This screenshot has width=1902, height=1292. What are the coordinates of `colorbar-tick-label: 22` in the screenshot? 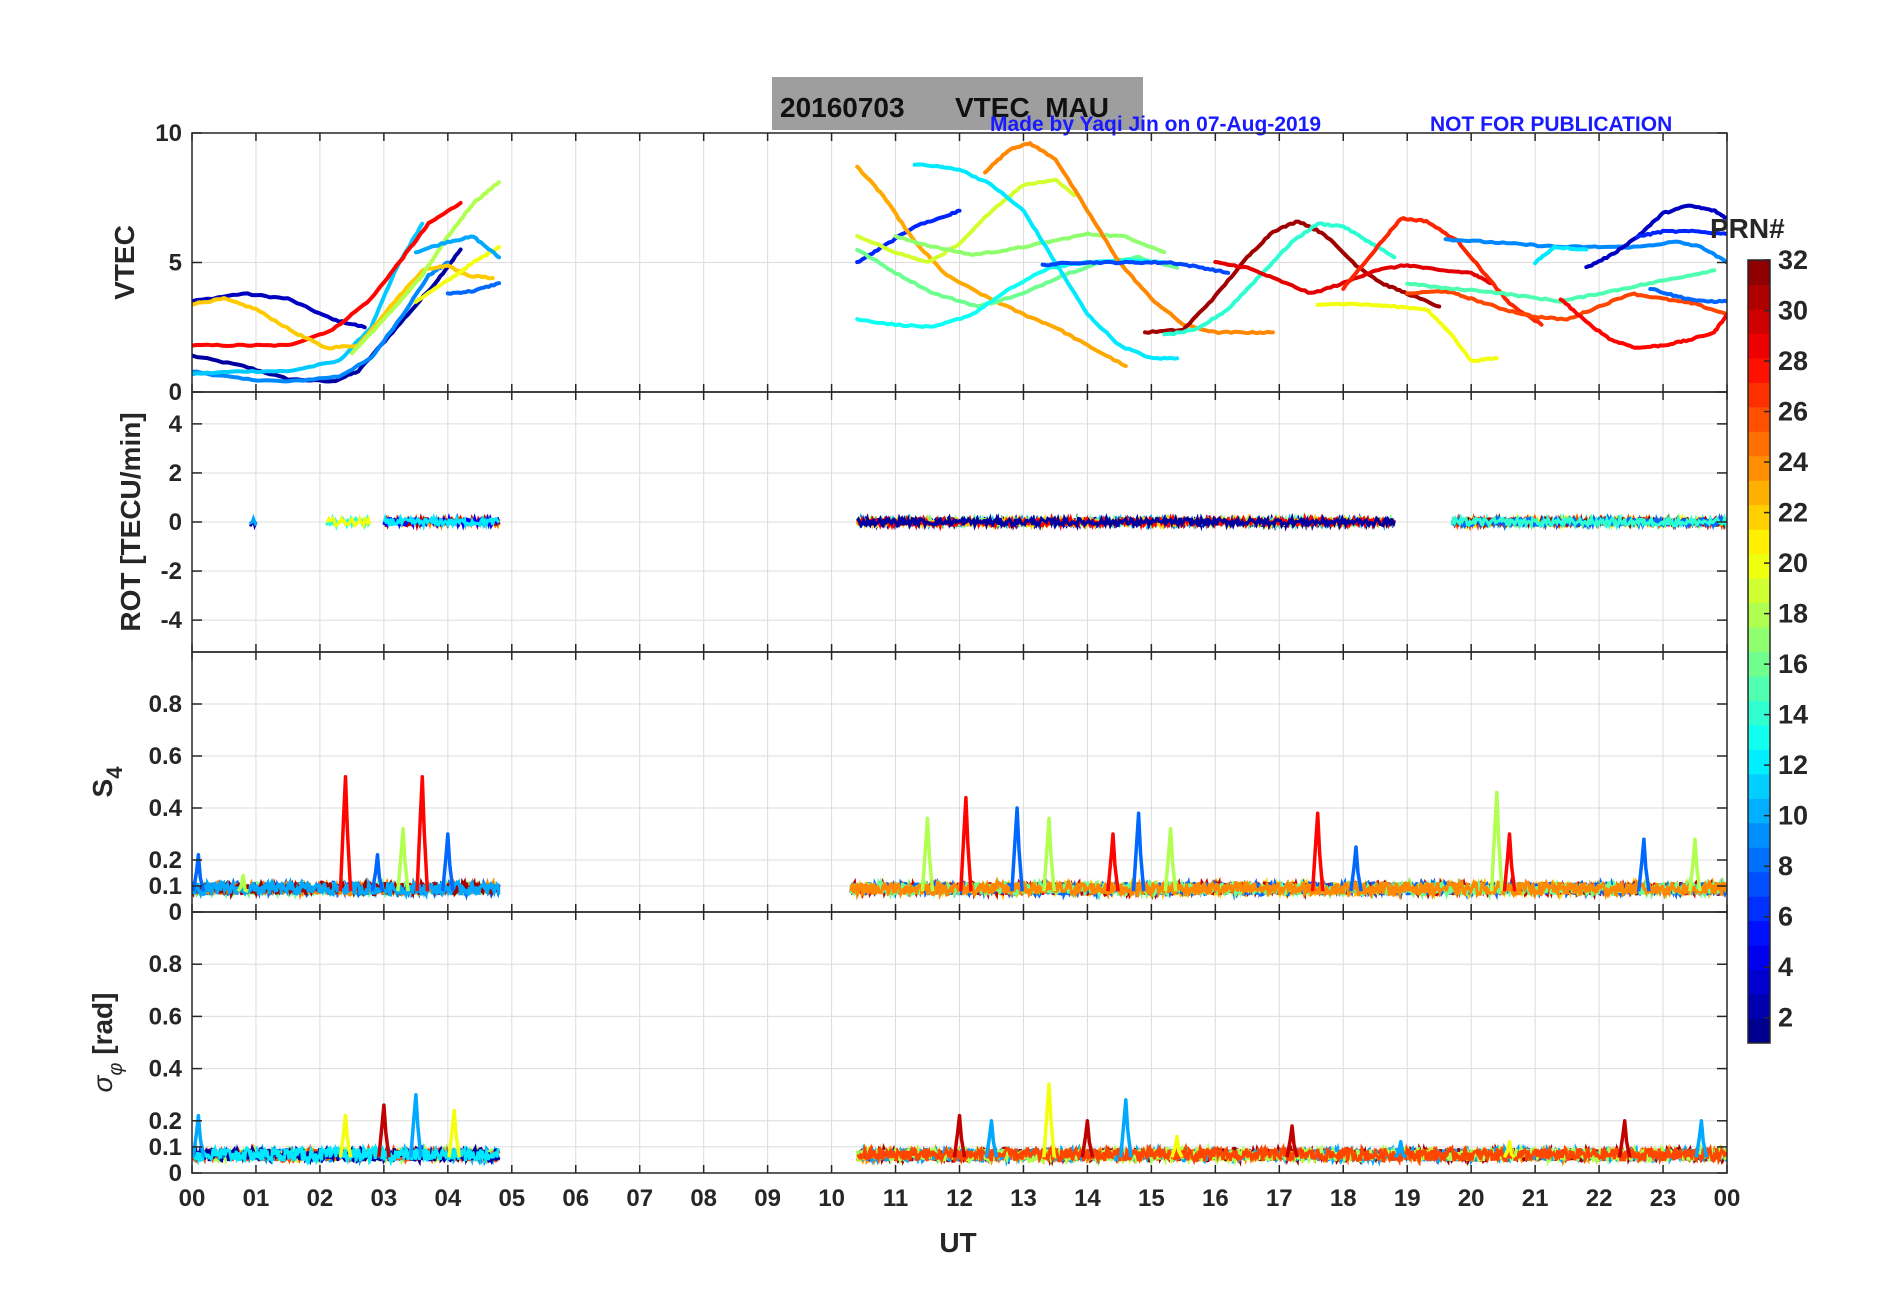 It's located at (1793, 513).